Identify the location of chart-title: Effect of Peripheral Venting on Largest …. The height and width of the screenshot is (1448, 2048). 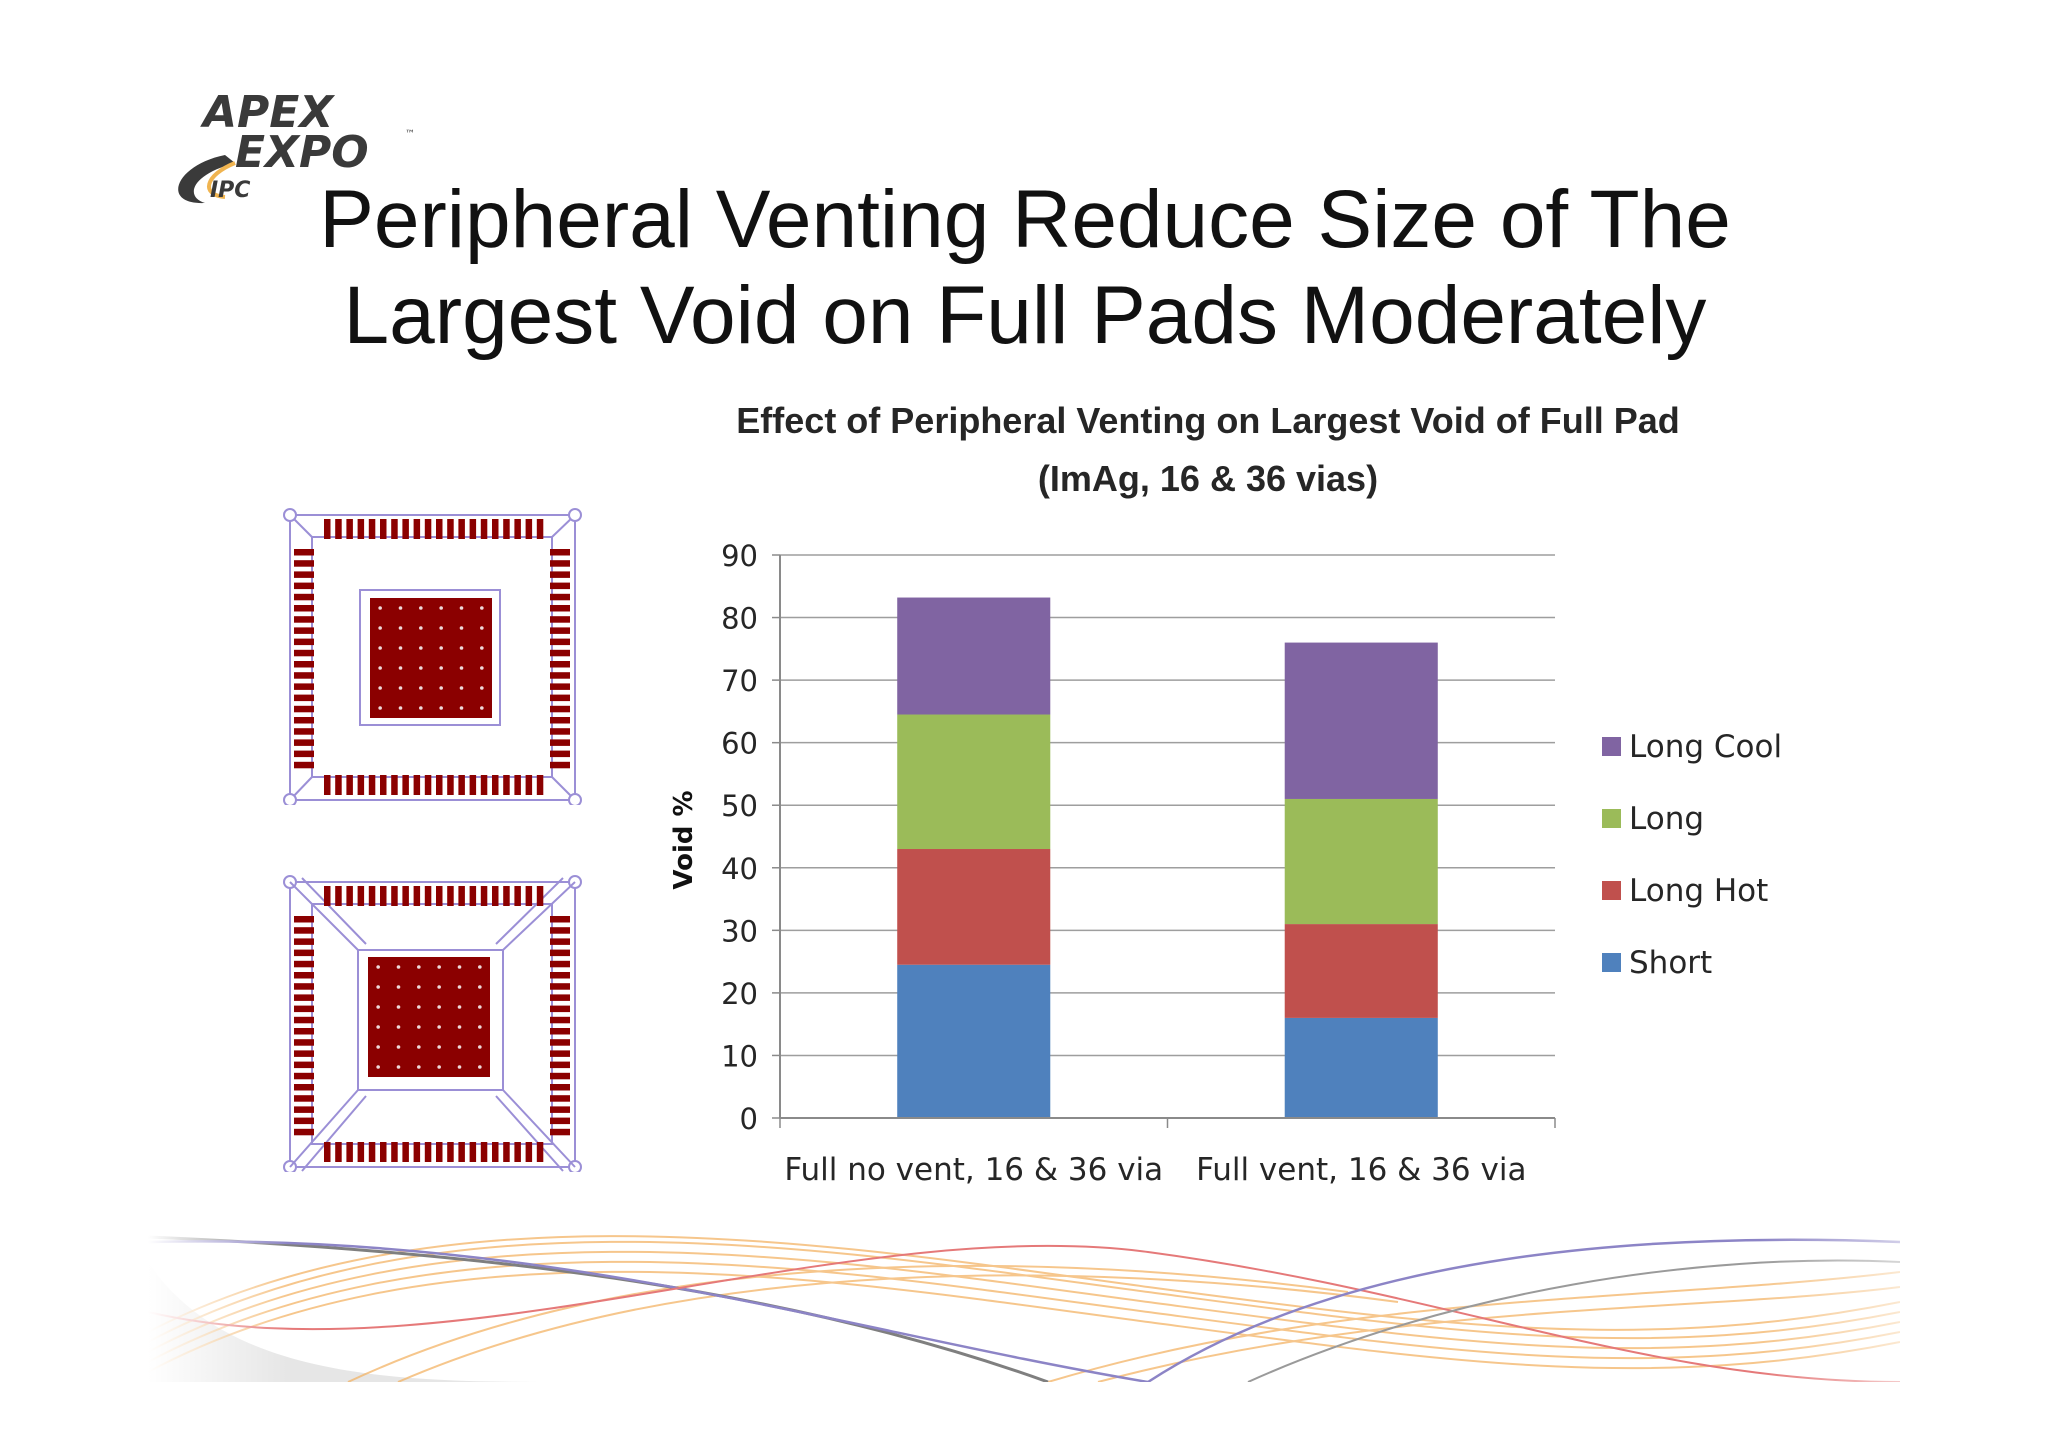
(1207, 420).